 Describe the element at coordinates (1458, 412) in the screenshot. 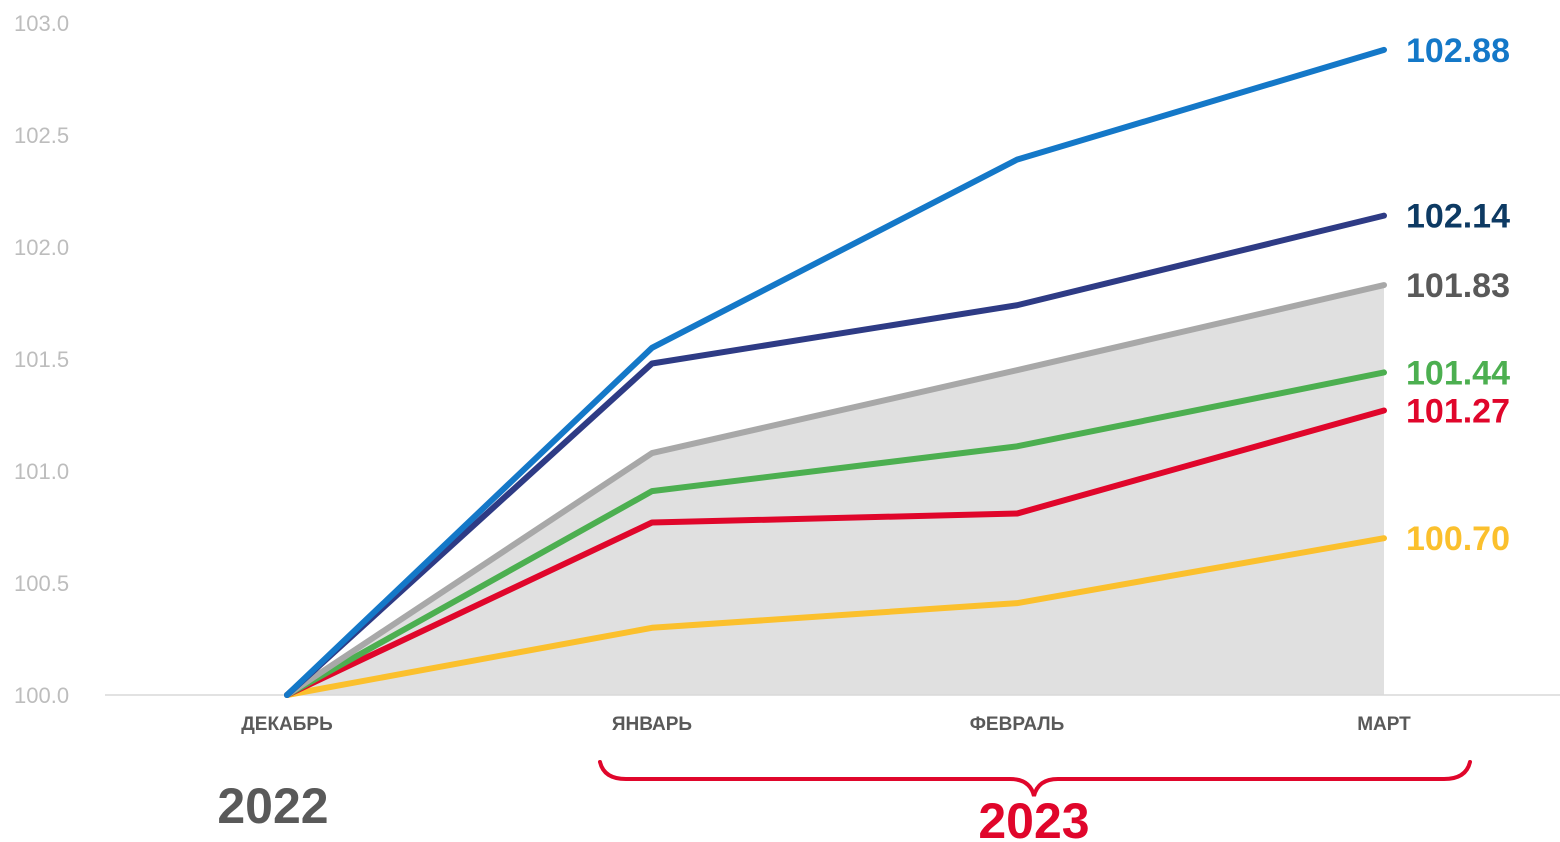

I see `series-end-label: 101.27` at that location.